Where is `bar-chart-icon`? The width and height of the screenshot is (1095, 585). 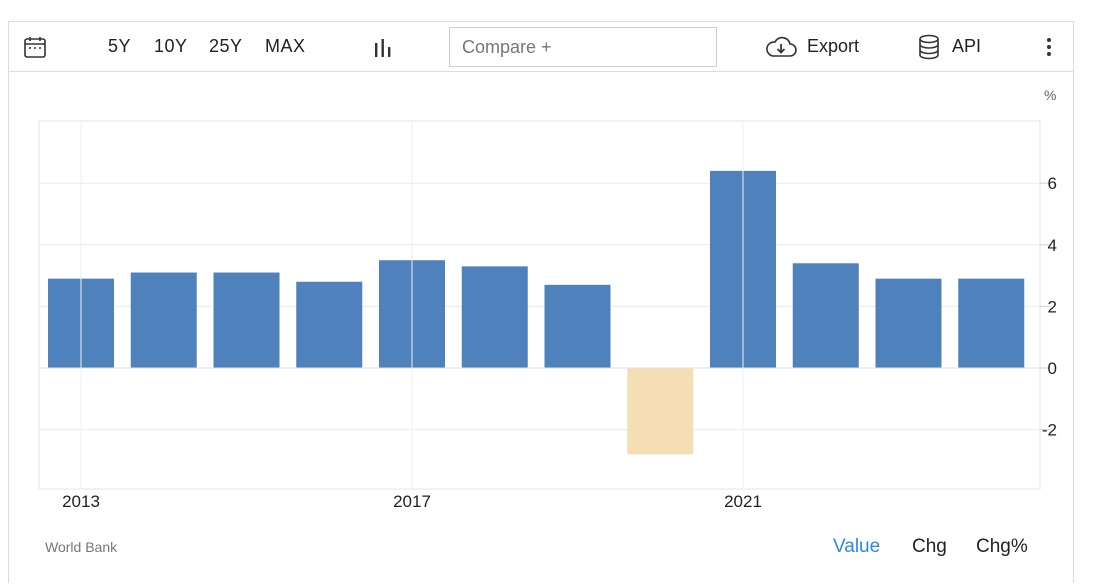
bar-chart-icon is located at coordinates (383, 48).